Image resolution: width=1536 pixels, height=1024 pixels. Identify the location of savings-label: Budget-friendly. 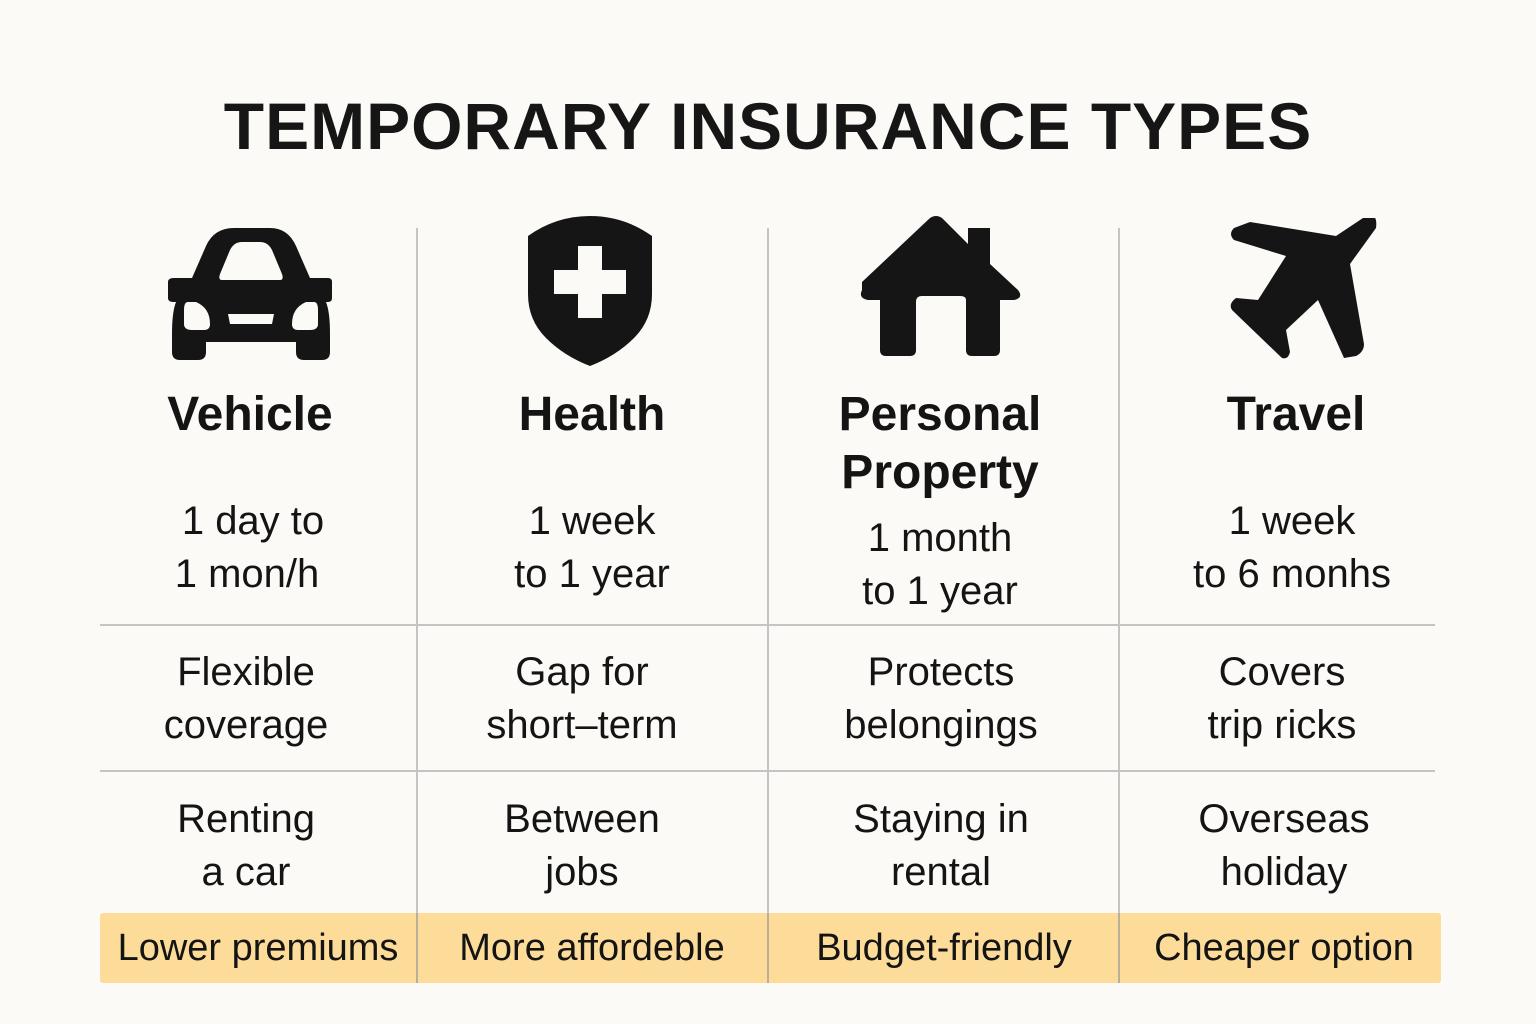
(944, 948).